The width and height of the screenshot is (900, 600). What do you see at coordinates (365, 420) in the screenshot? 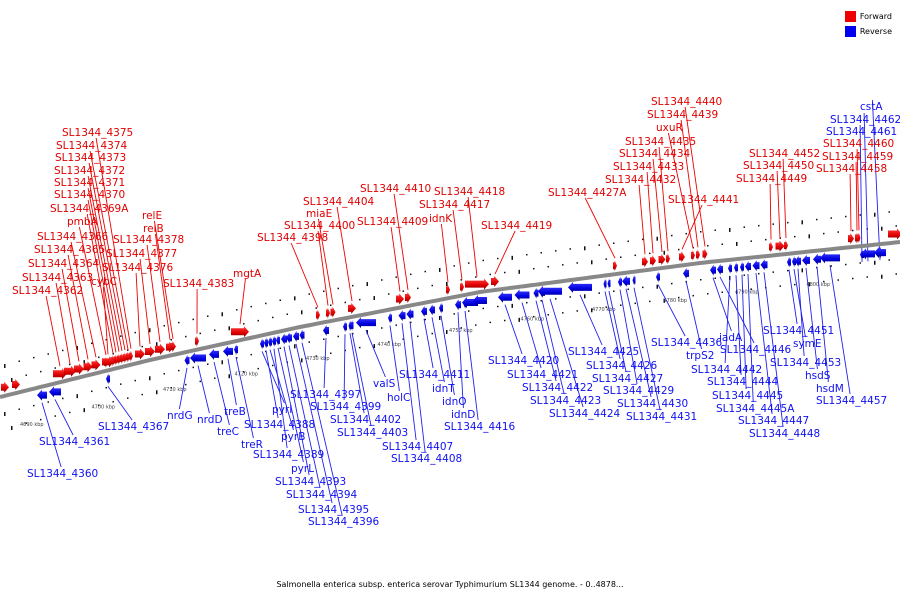
I see `reverse-gene-label: SL1344_4402` at bounding box center [365, 420].